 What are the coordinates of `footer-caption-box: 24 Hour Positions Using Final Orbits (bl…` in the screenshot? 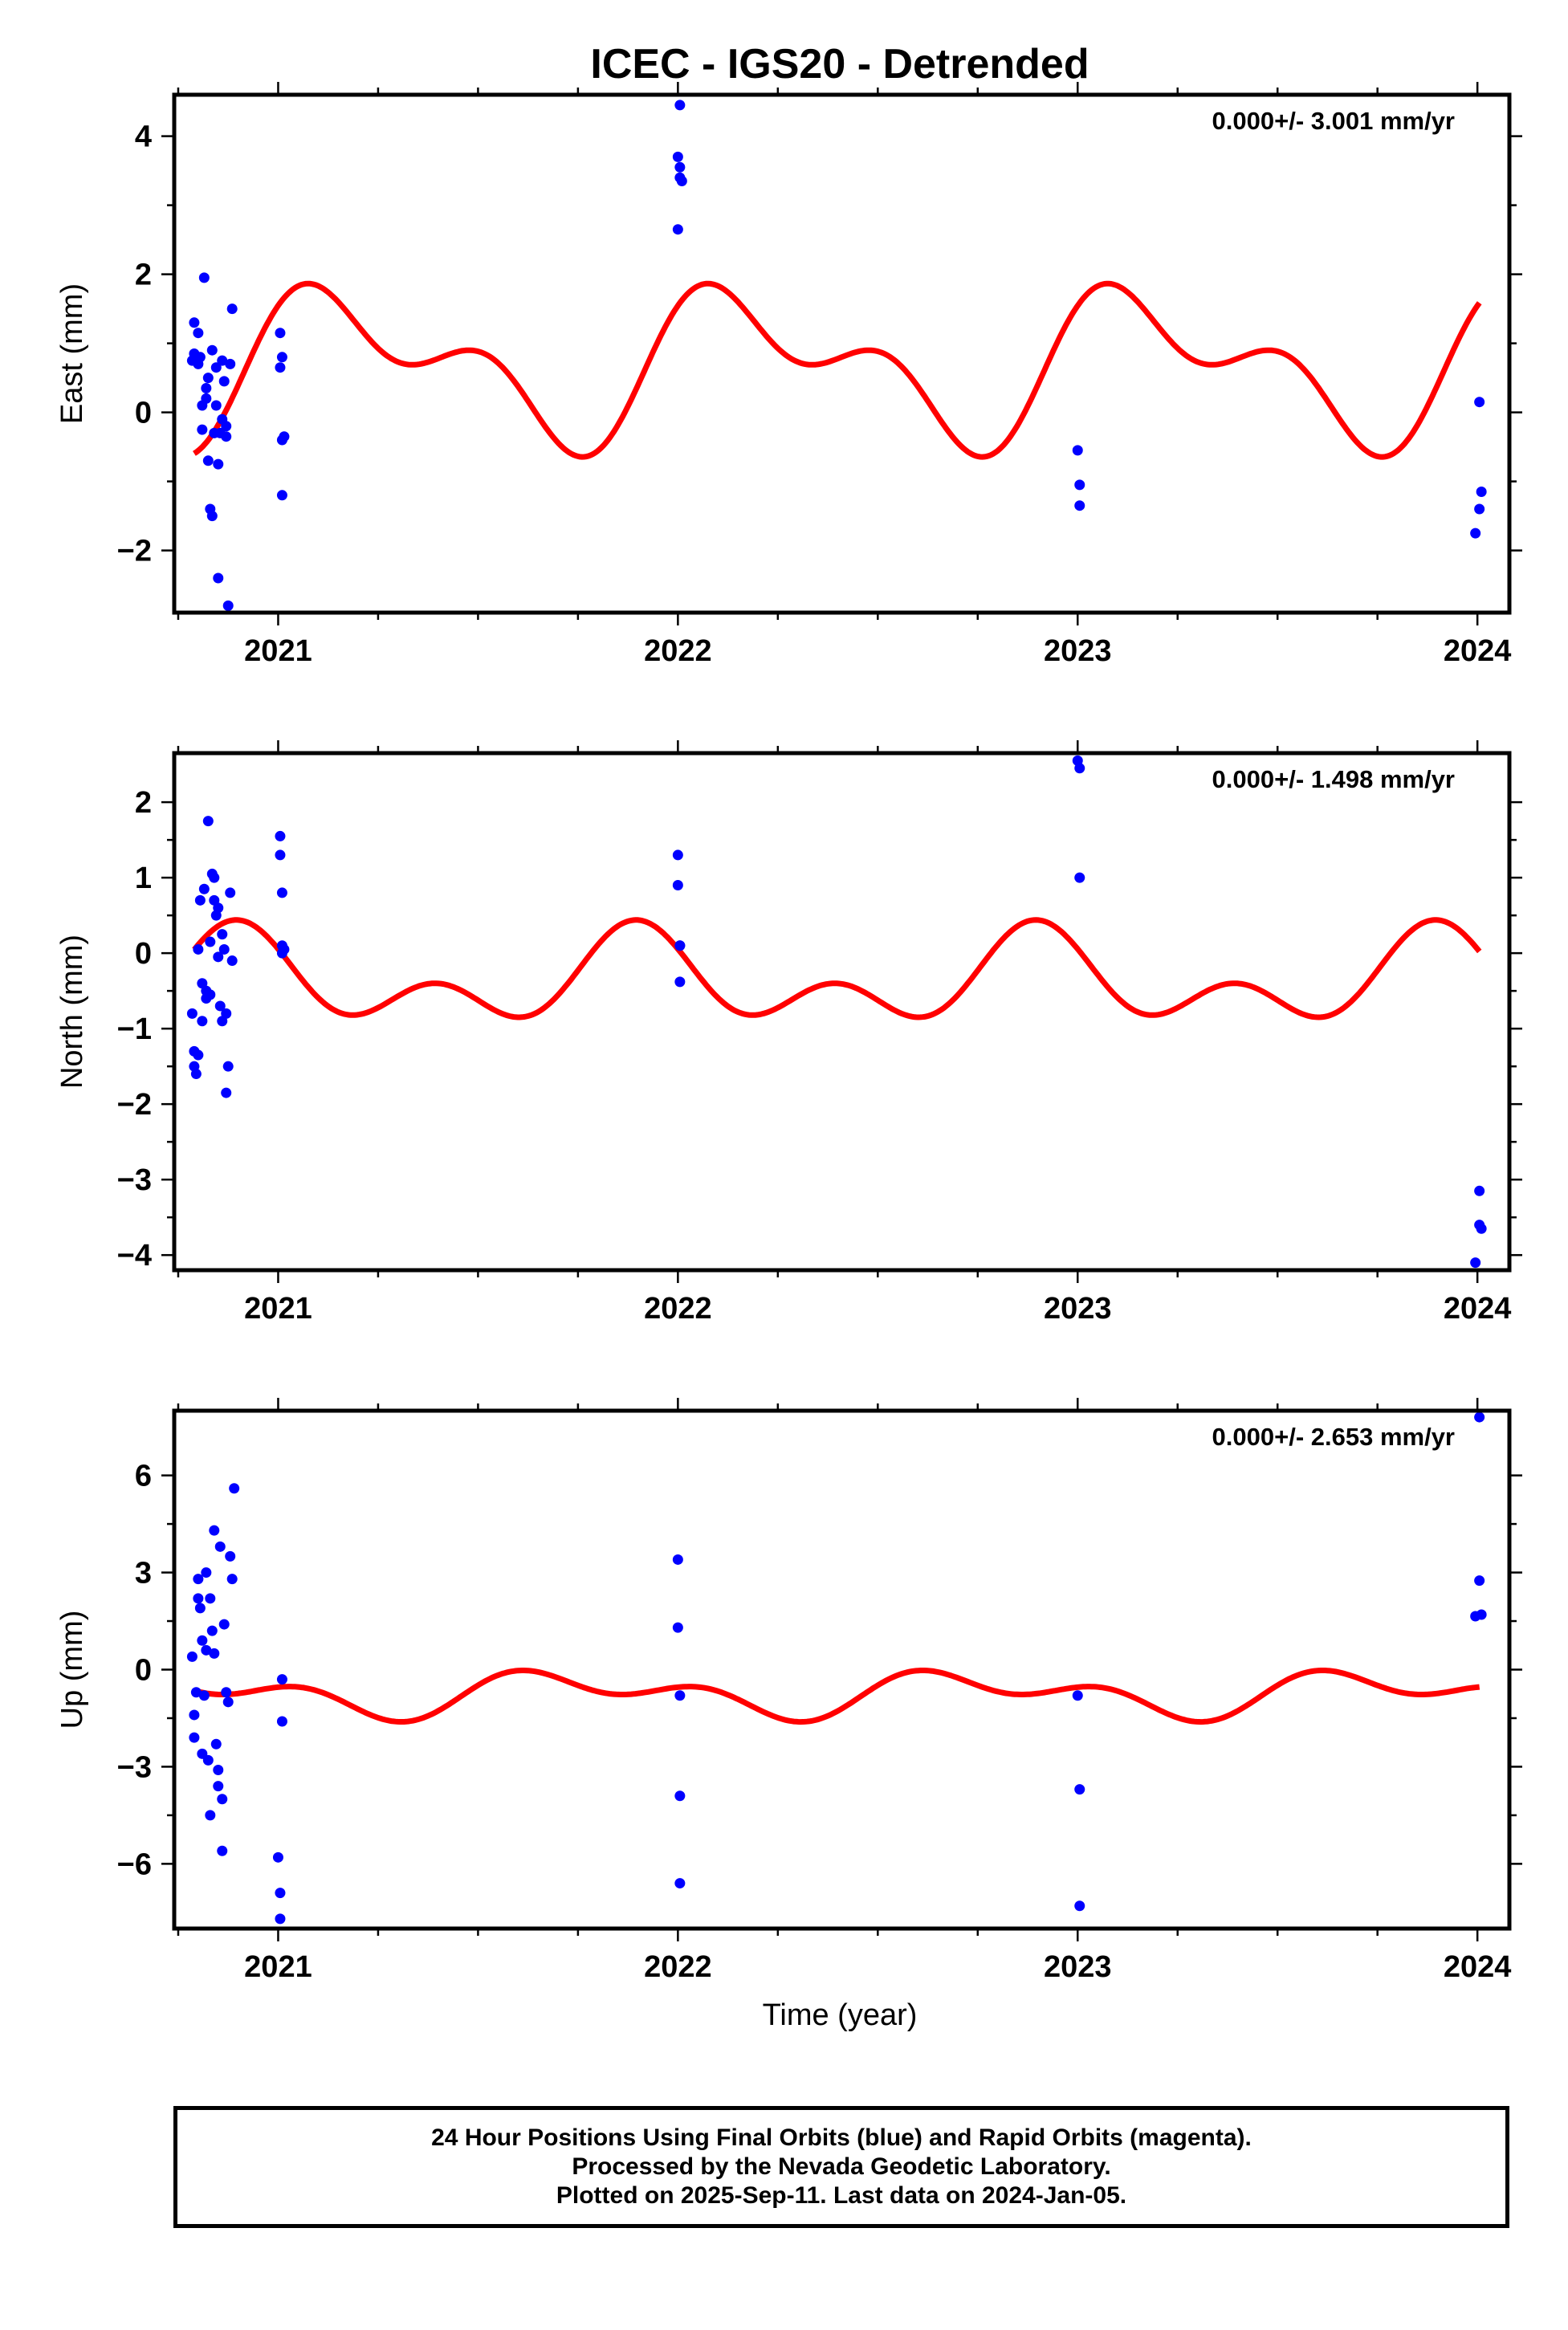 It's located at (841, 2167).